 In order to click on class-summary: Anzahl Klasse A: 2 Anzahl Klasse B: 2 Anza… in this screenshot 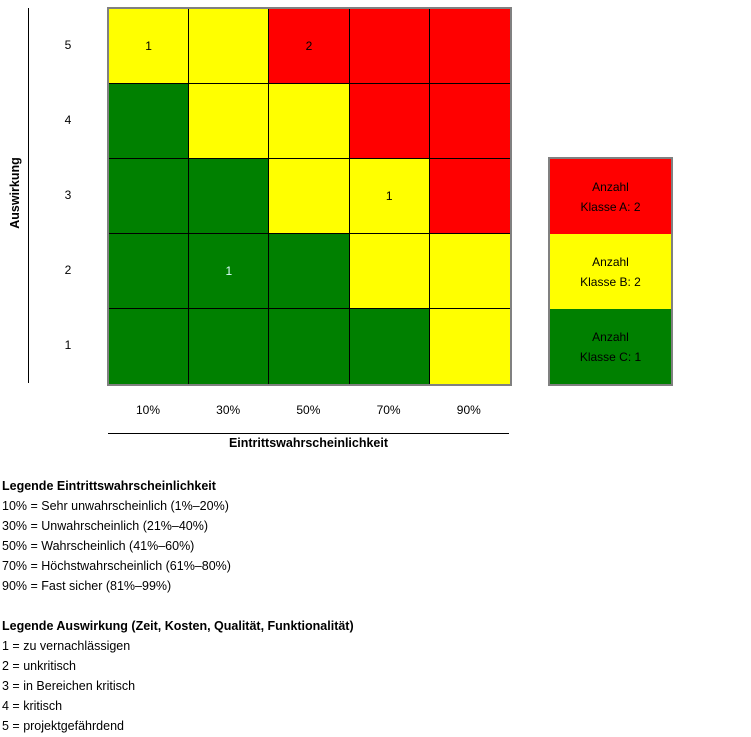, I will do `click(610, 271)`.